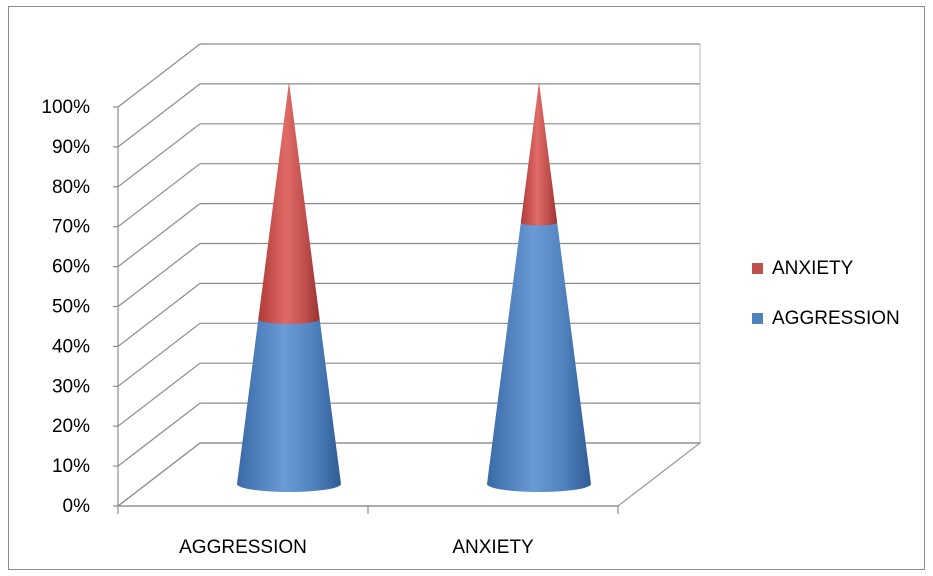 The height and width of the screenshot is (576, 933). What do you see at coordinates (409, 474) in the screenshot?
I see `floor` at bounding box center [409, 474].